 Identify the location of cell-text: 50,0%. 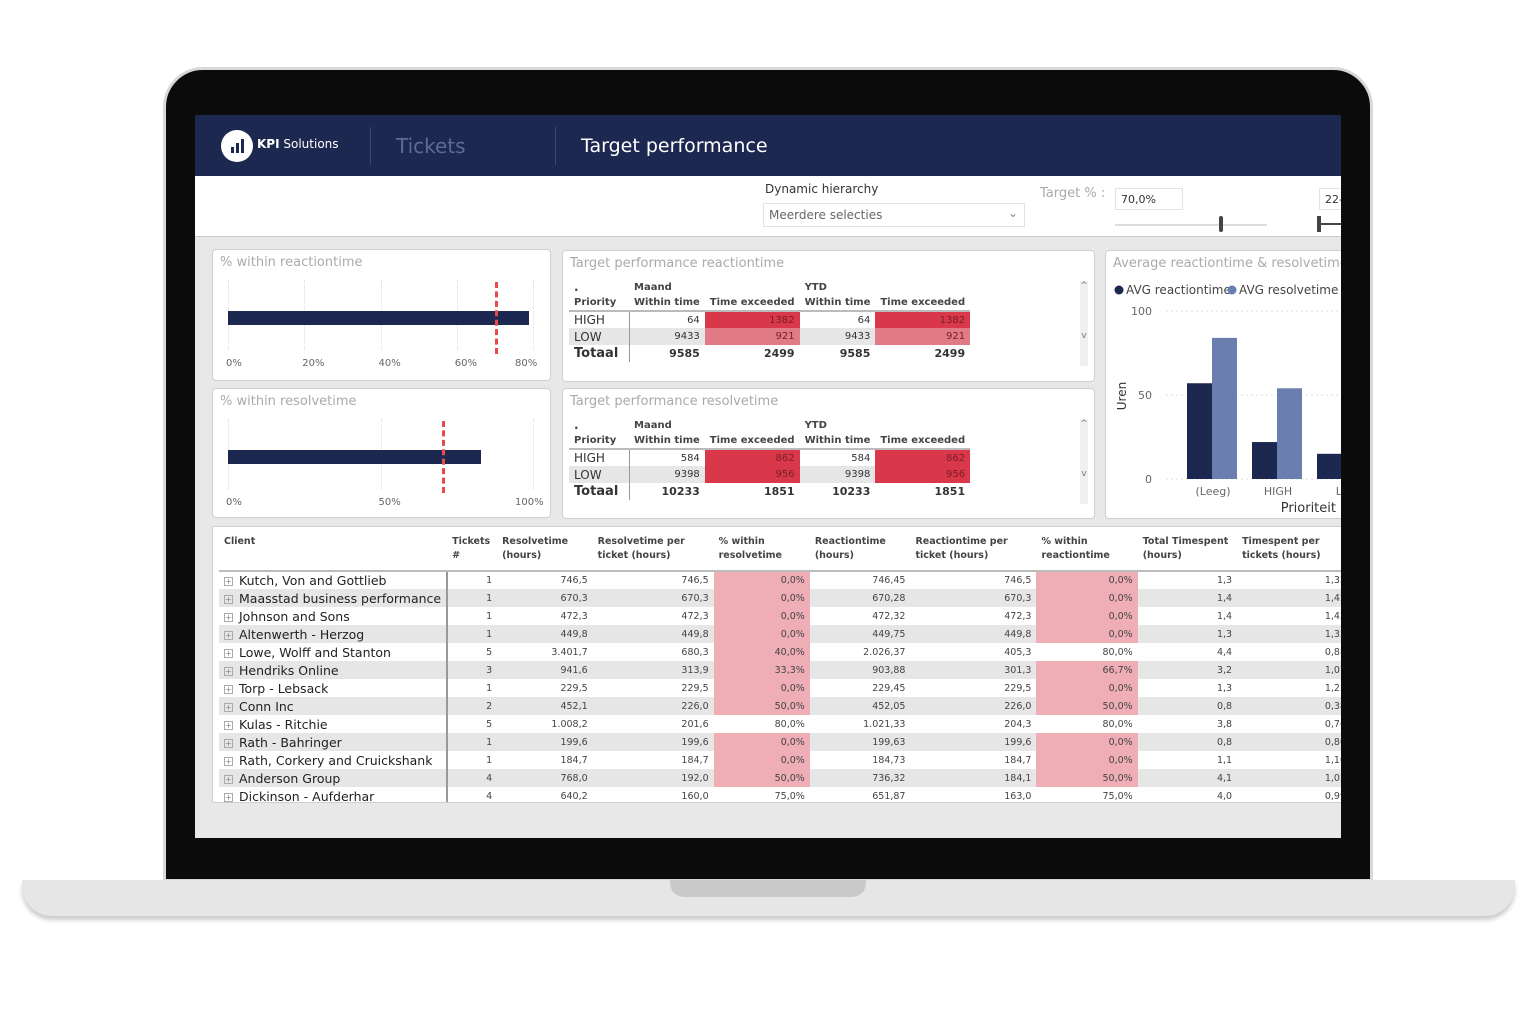
(789, 778).